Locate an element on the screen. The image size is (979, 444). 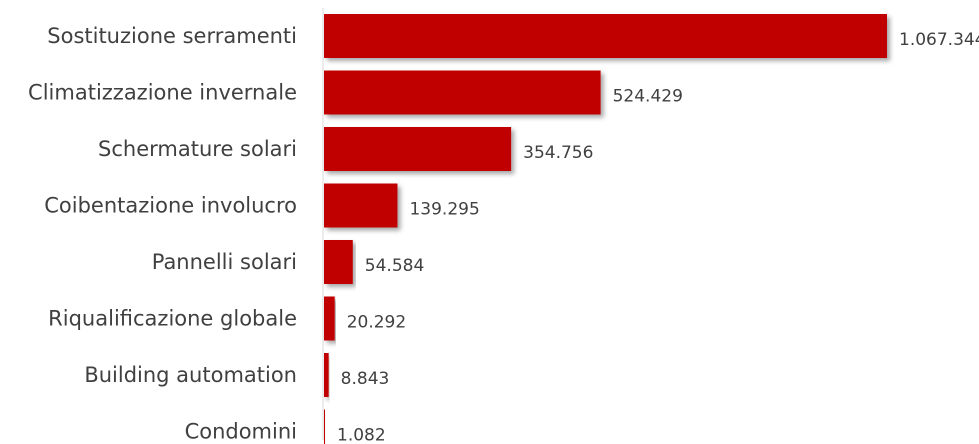
value-label: 524.429 is located at coordinates (648, 97).